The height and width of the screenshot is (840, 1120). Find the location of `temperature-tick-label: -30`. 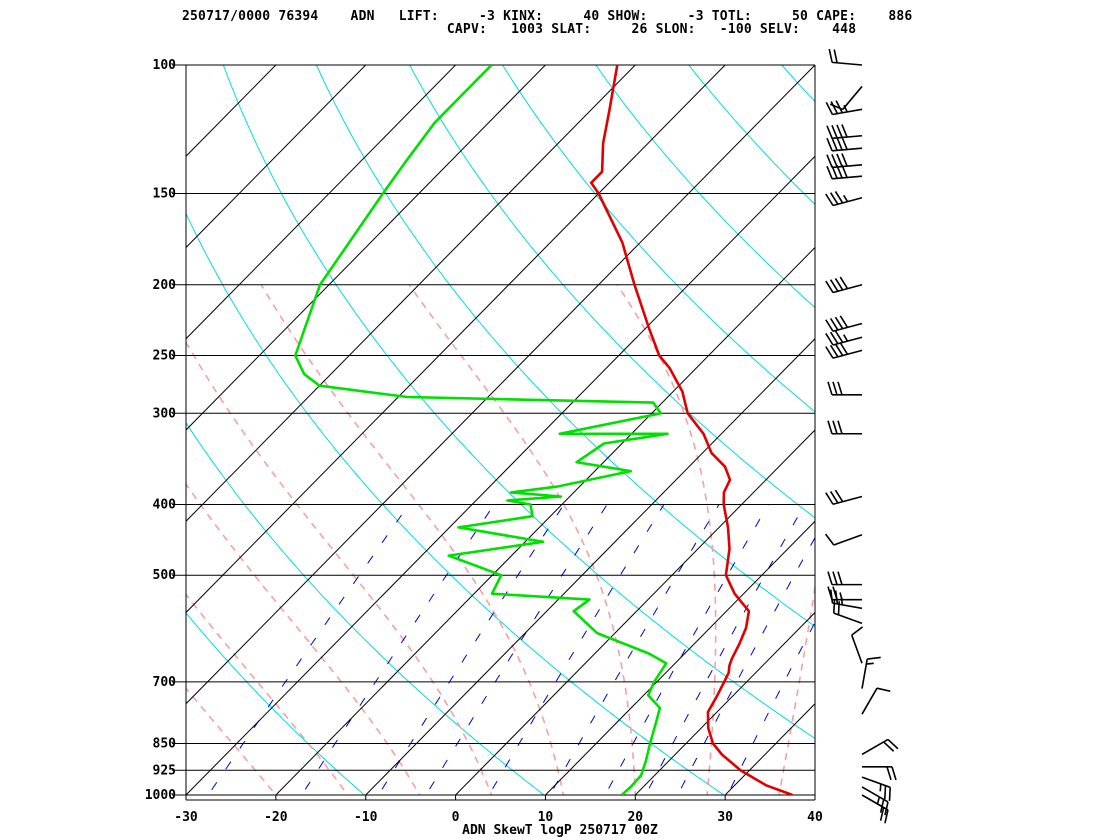

temperature-tick-label: -30 is located at coordinates (186, 817).